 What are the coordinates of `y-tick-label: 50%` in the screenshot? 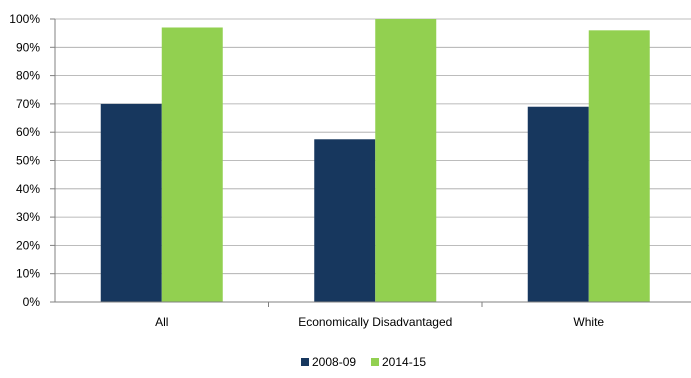 It's located at (28, 161).